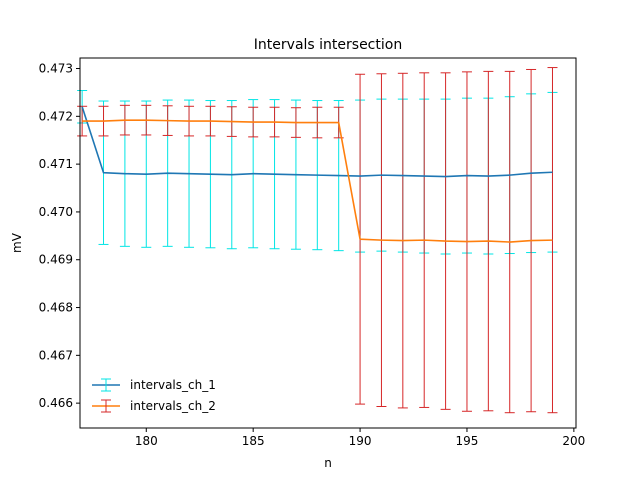 The height and width of the screenshot is (480, 640). What do you see at coordinates (360, 441) in the screenshot?
I see `x-tick-label: 190` at bounding box center [360, 441].